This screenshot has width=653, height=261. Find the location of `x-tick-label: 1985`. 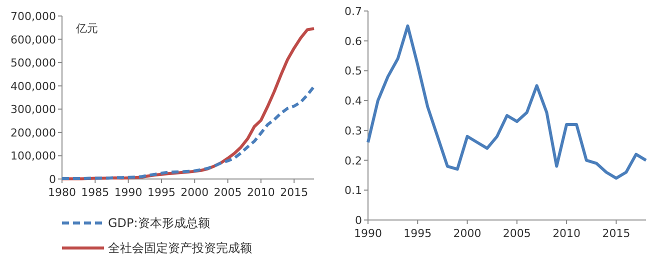

x-tick-label: 1985 is located at coordinates (95, 192).